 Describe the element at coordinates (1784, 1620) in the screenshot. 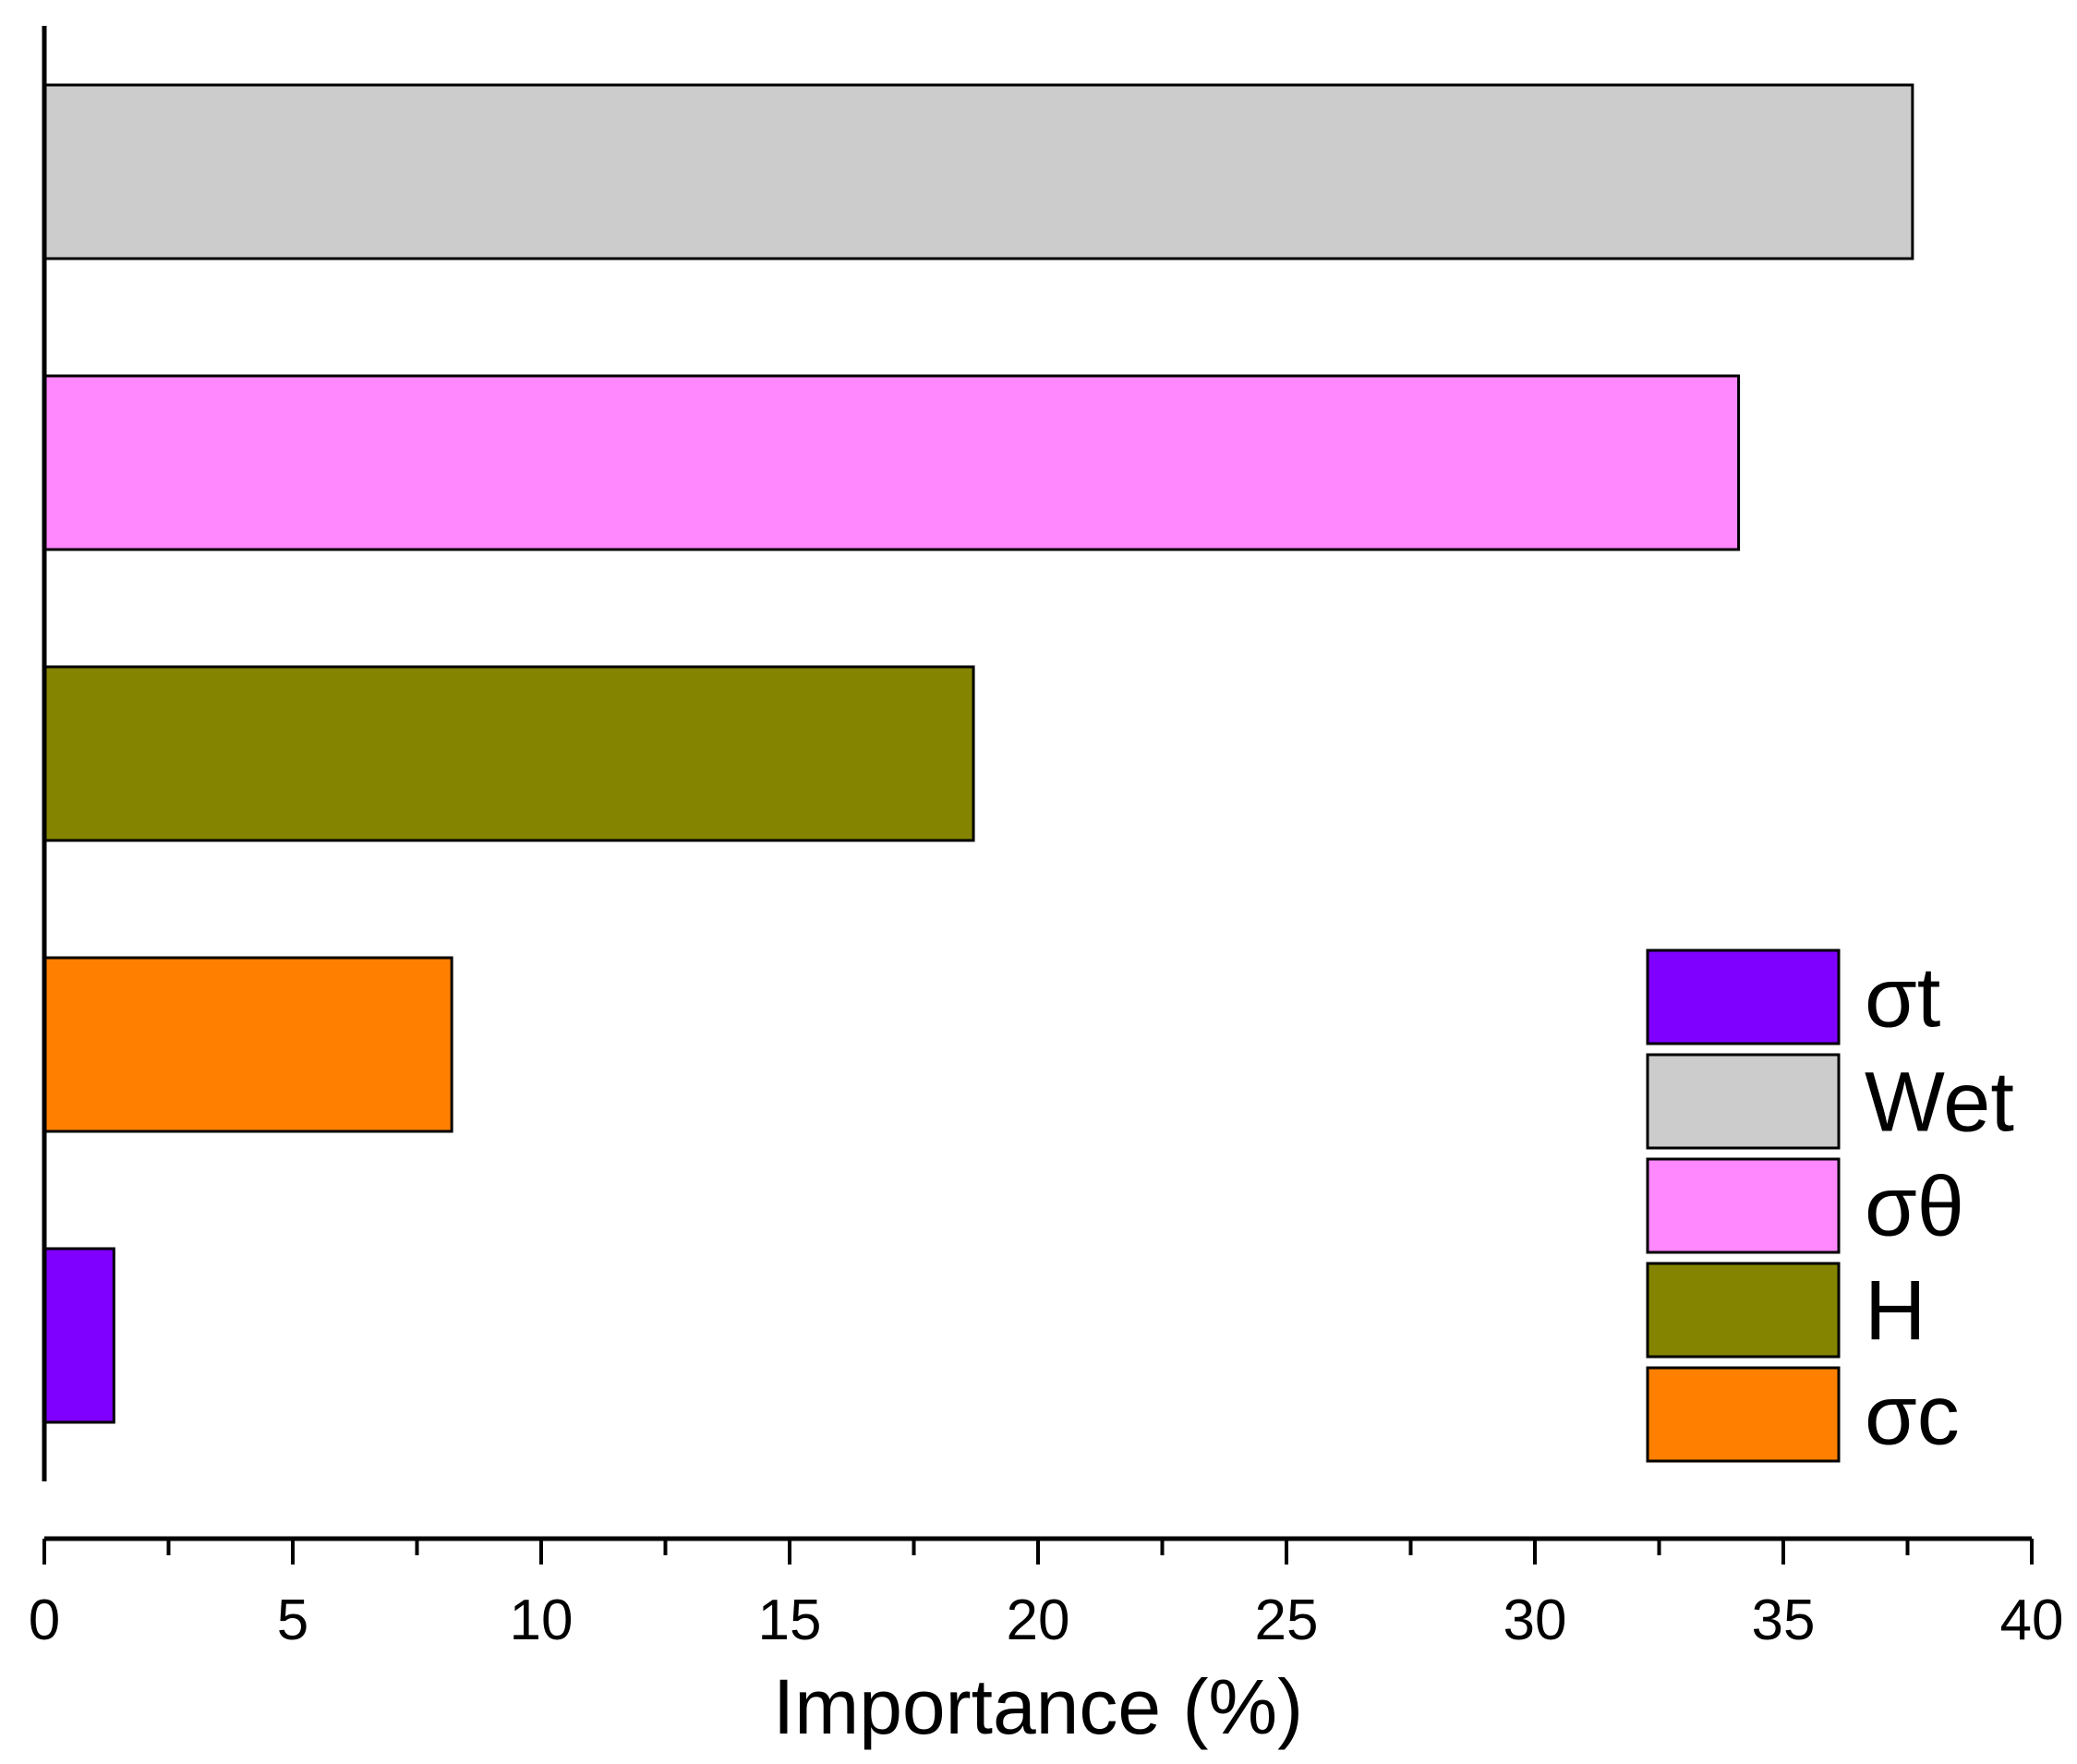

I see `tick-label-7: 35` at that location.